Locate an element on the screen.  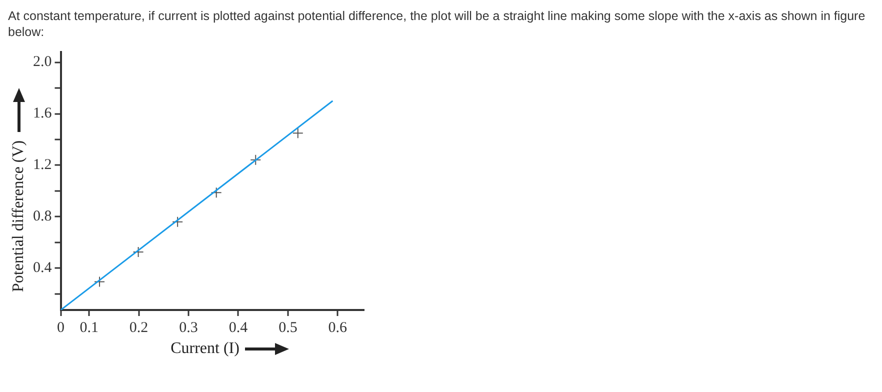
y-tick-label: 0.8 is located at coordinates (42, 216).